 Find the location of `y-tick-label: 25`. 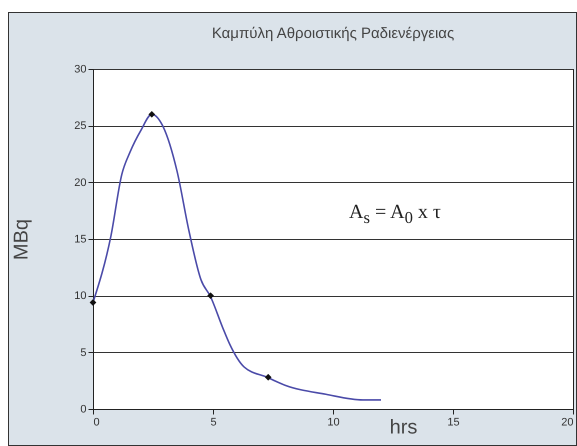

y-tick-label: 25 is located at coordinates (80, 126).